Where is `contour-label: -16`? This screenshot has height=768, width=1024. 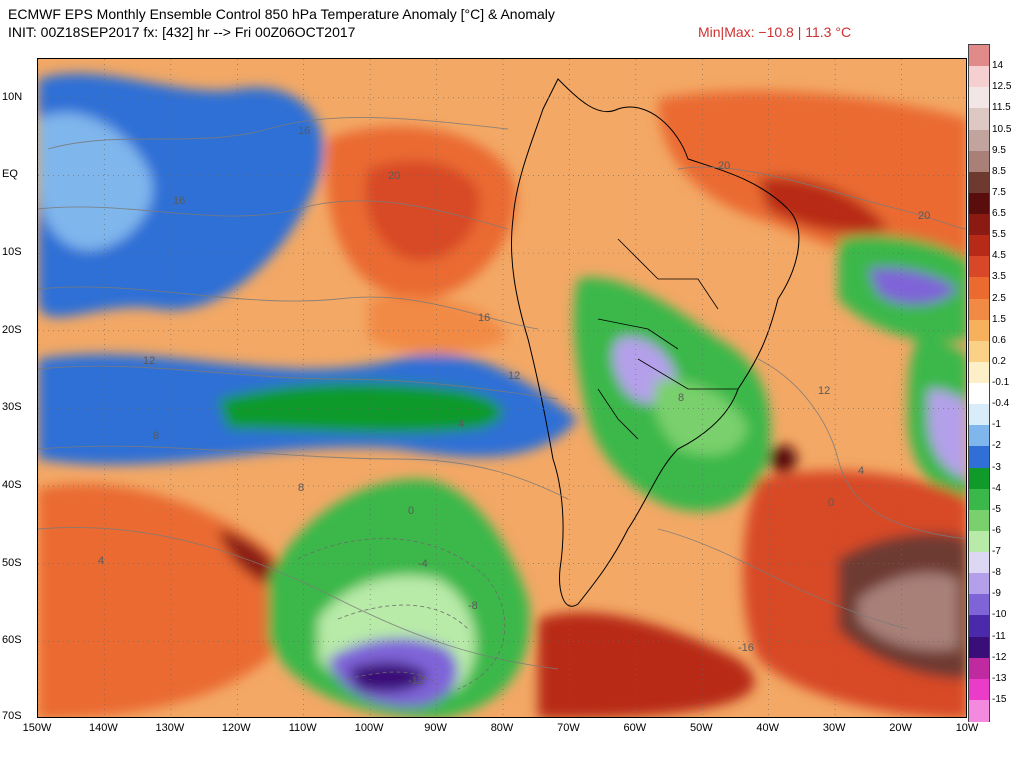 contour-label: -16 is located at coordinates (746, 648).